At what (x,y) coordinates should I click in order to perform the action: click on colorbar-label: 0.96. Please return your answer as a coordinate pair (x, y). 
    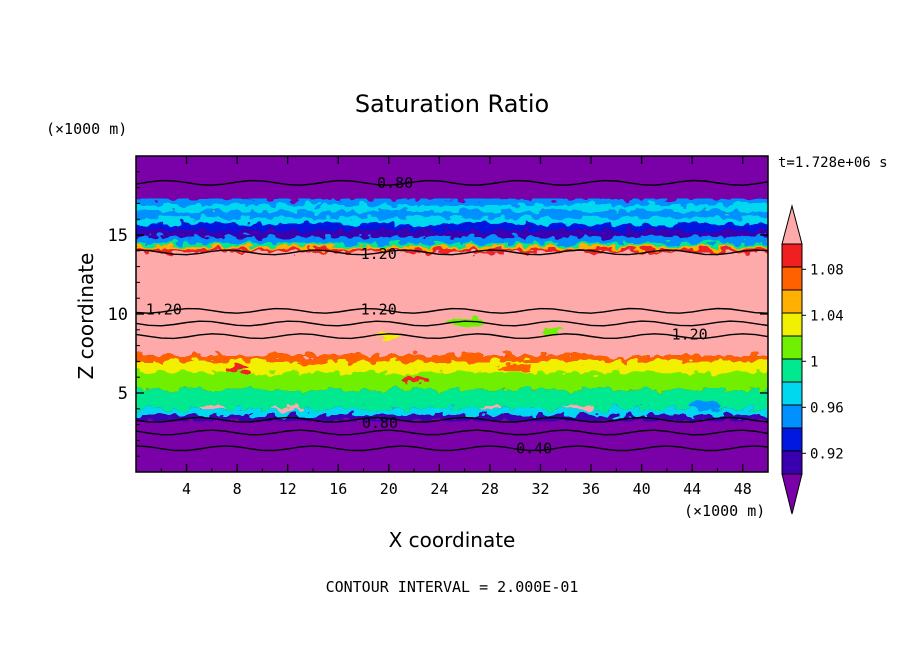
    Looking at the image, I should click on (827, 408).